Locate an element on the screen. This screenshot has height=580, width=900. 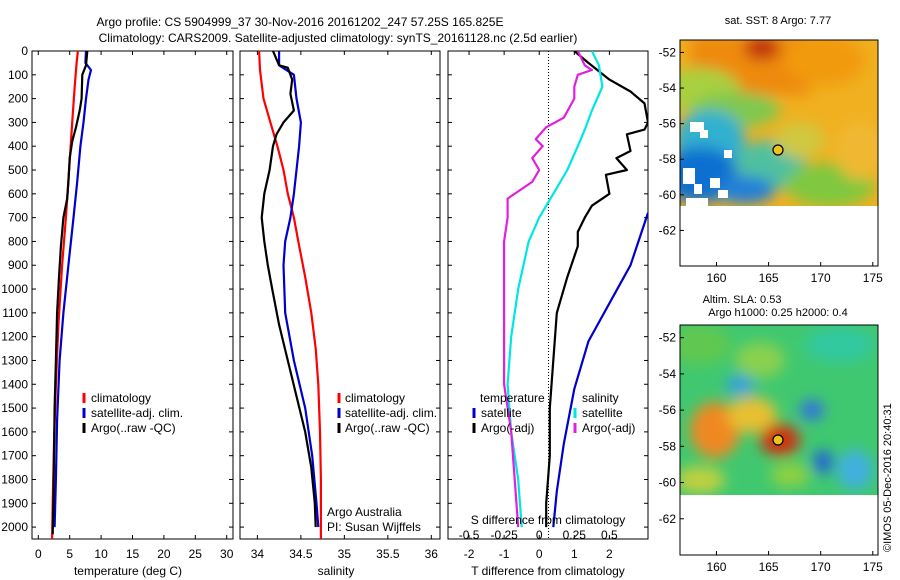
y-tick-label: 100 is located at coordinates (18, 75).